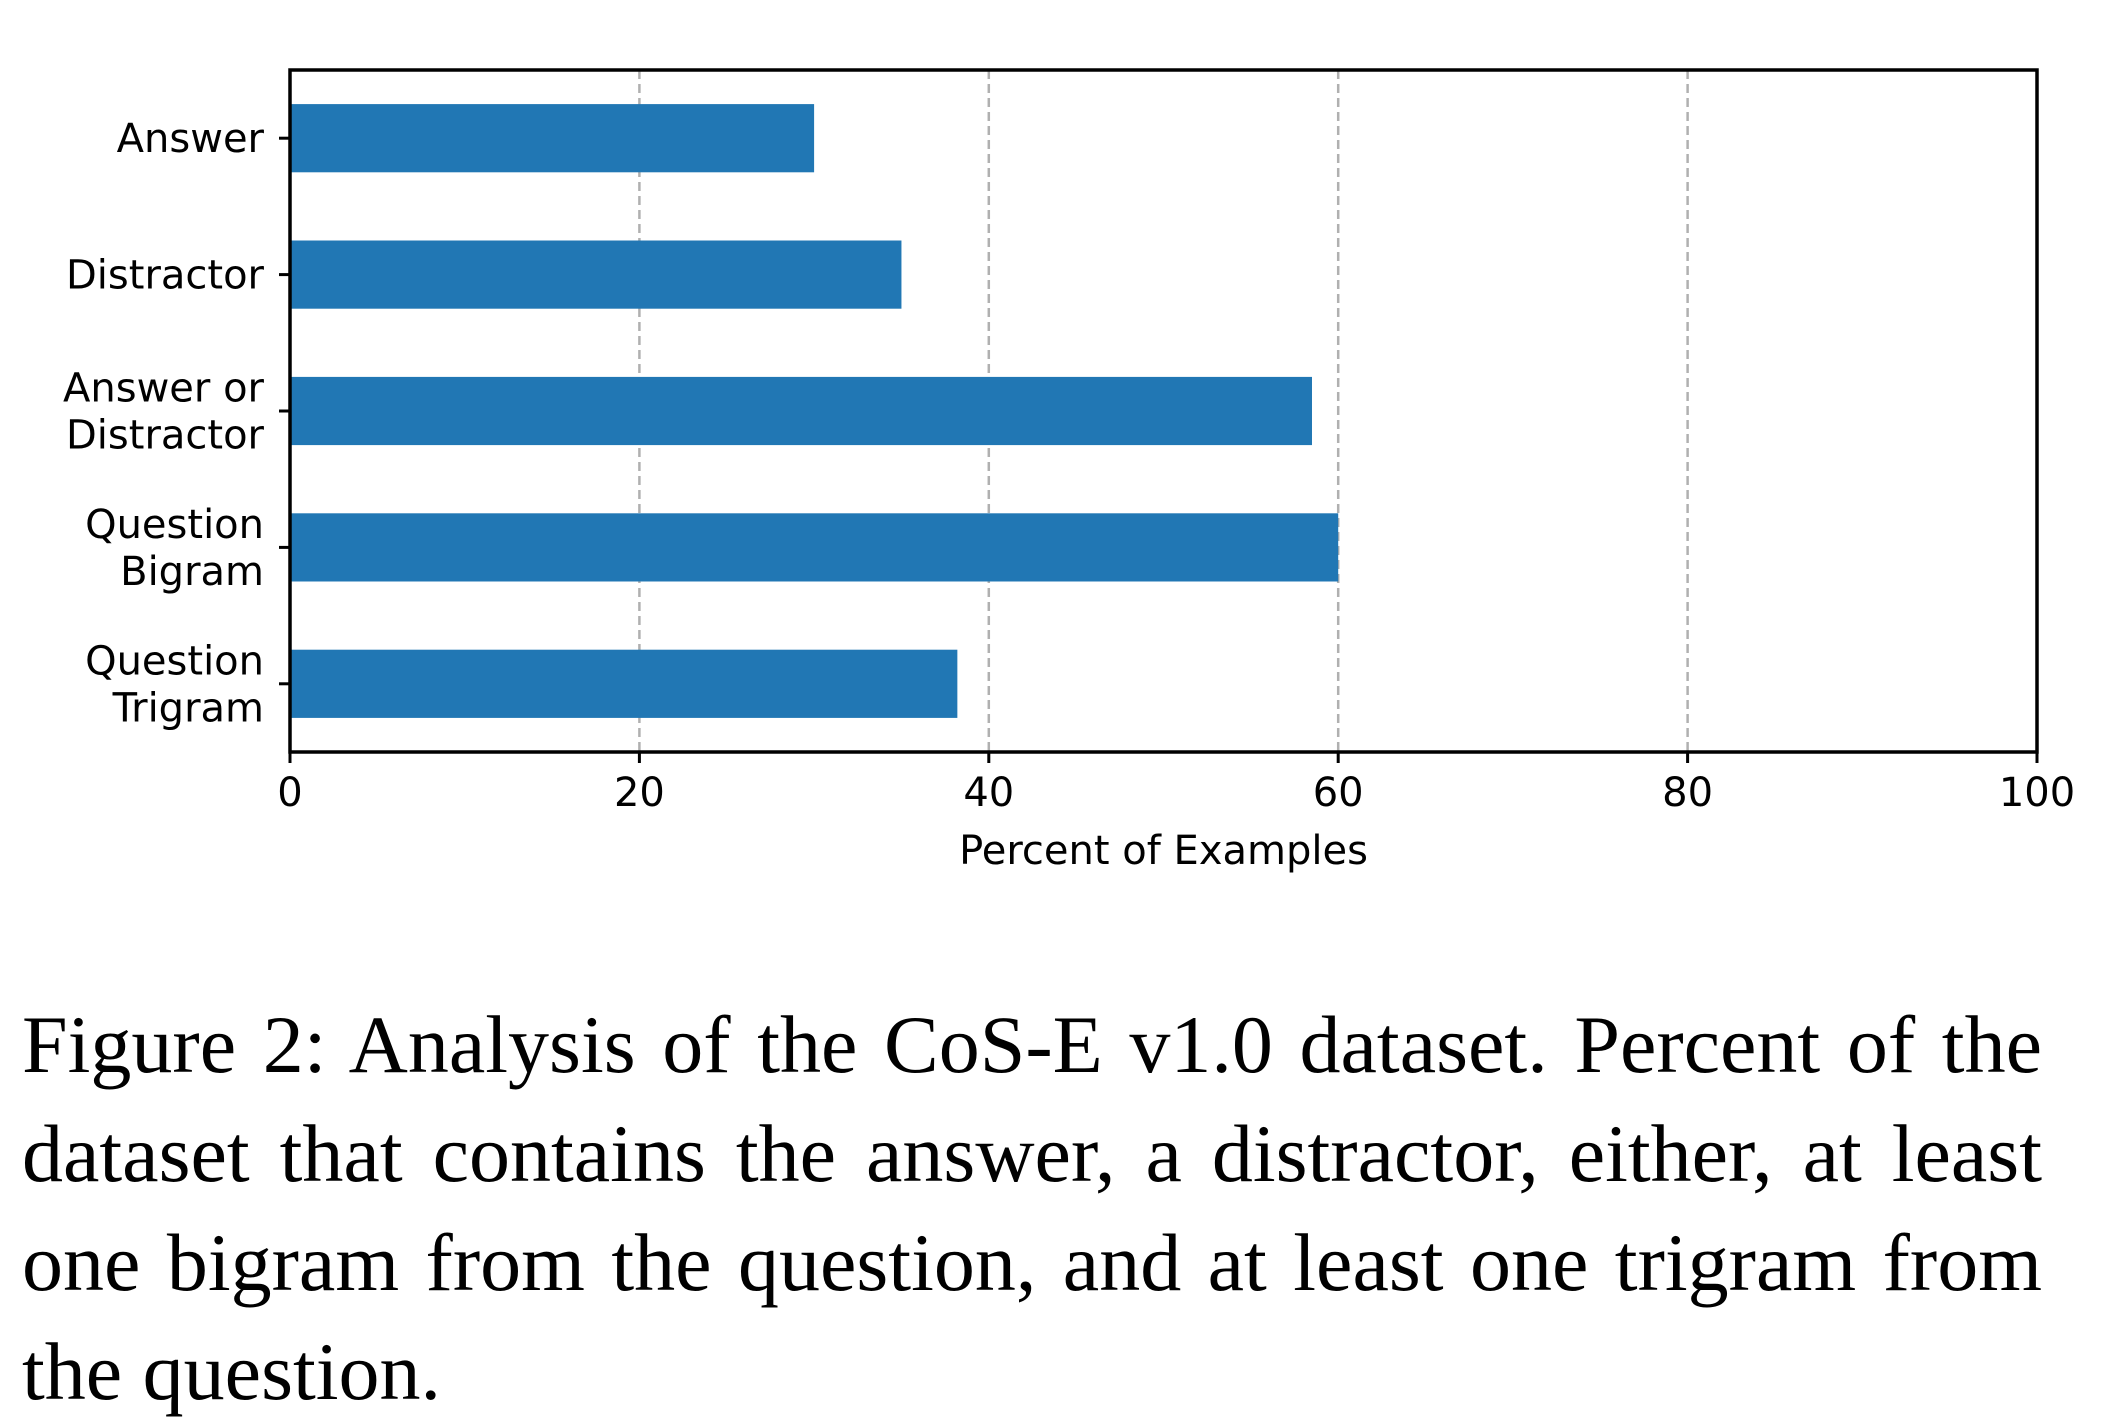 The width and height of the screenshot is (2106, 1427). Describe the element at coordinates (1687, 793) in the screenshot. I see `x-tick-label: 80` at that location.